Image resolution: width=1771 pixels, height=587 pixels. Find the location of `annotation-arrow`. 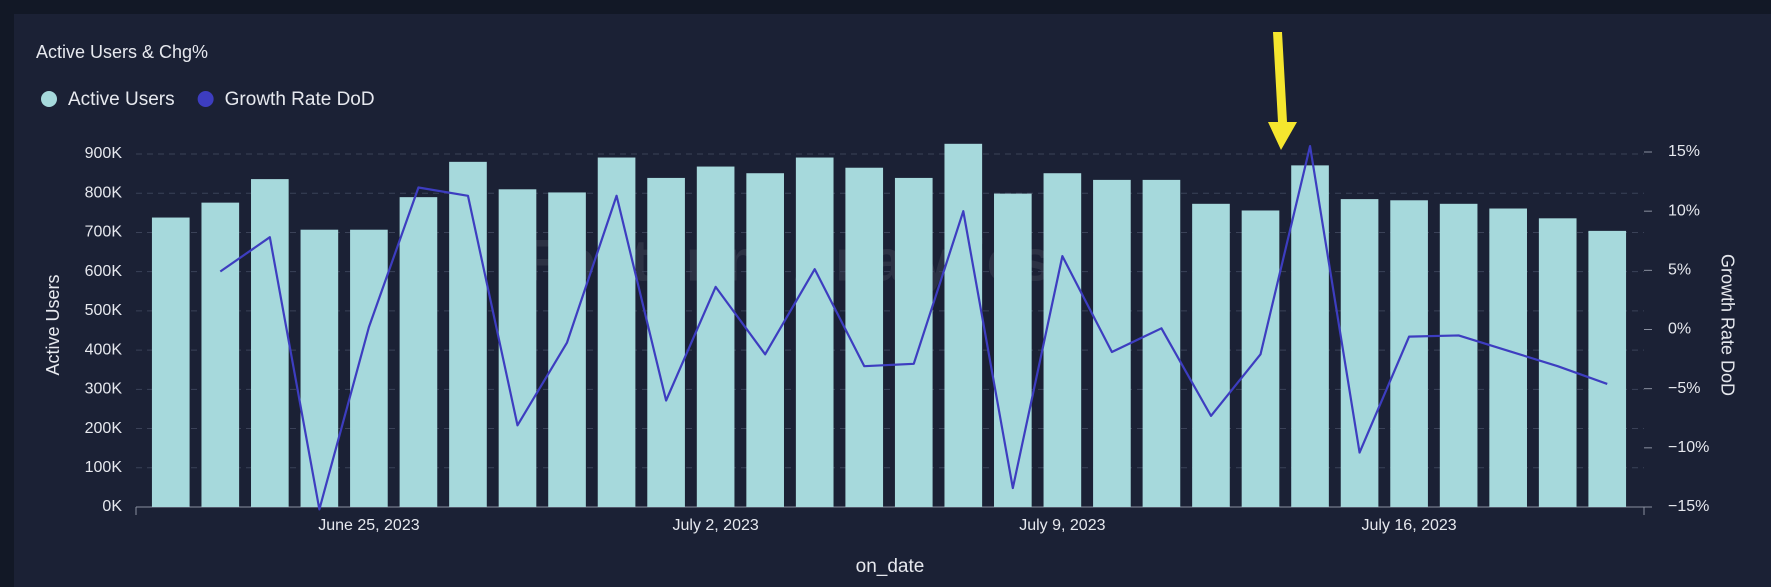

annotation-arrow is located at coordinates (1282, 91).